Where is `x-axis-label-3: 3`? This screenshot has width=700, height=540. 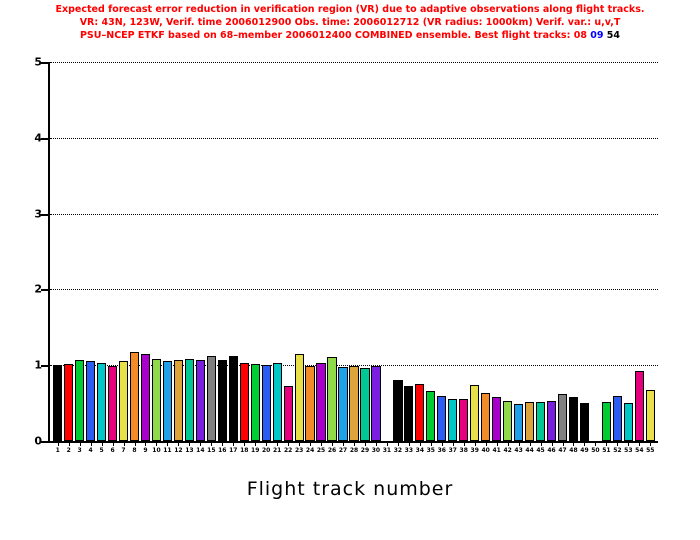
x-axis-label-3: 3 is located at coordinates (79, 450).